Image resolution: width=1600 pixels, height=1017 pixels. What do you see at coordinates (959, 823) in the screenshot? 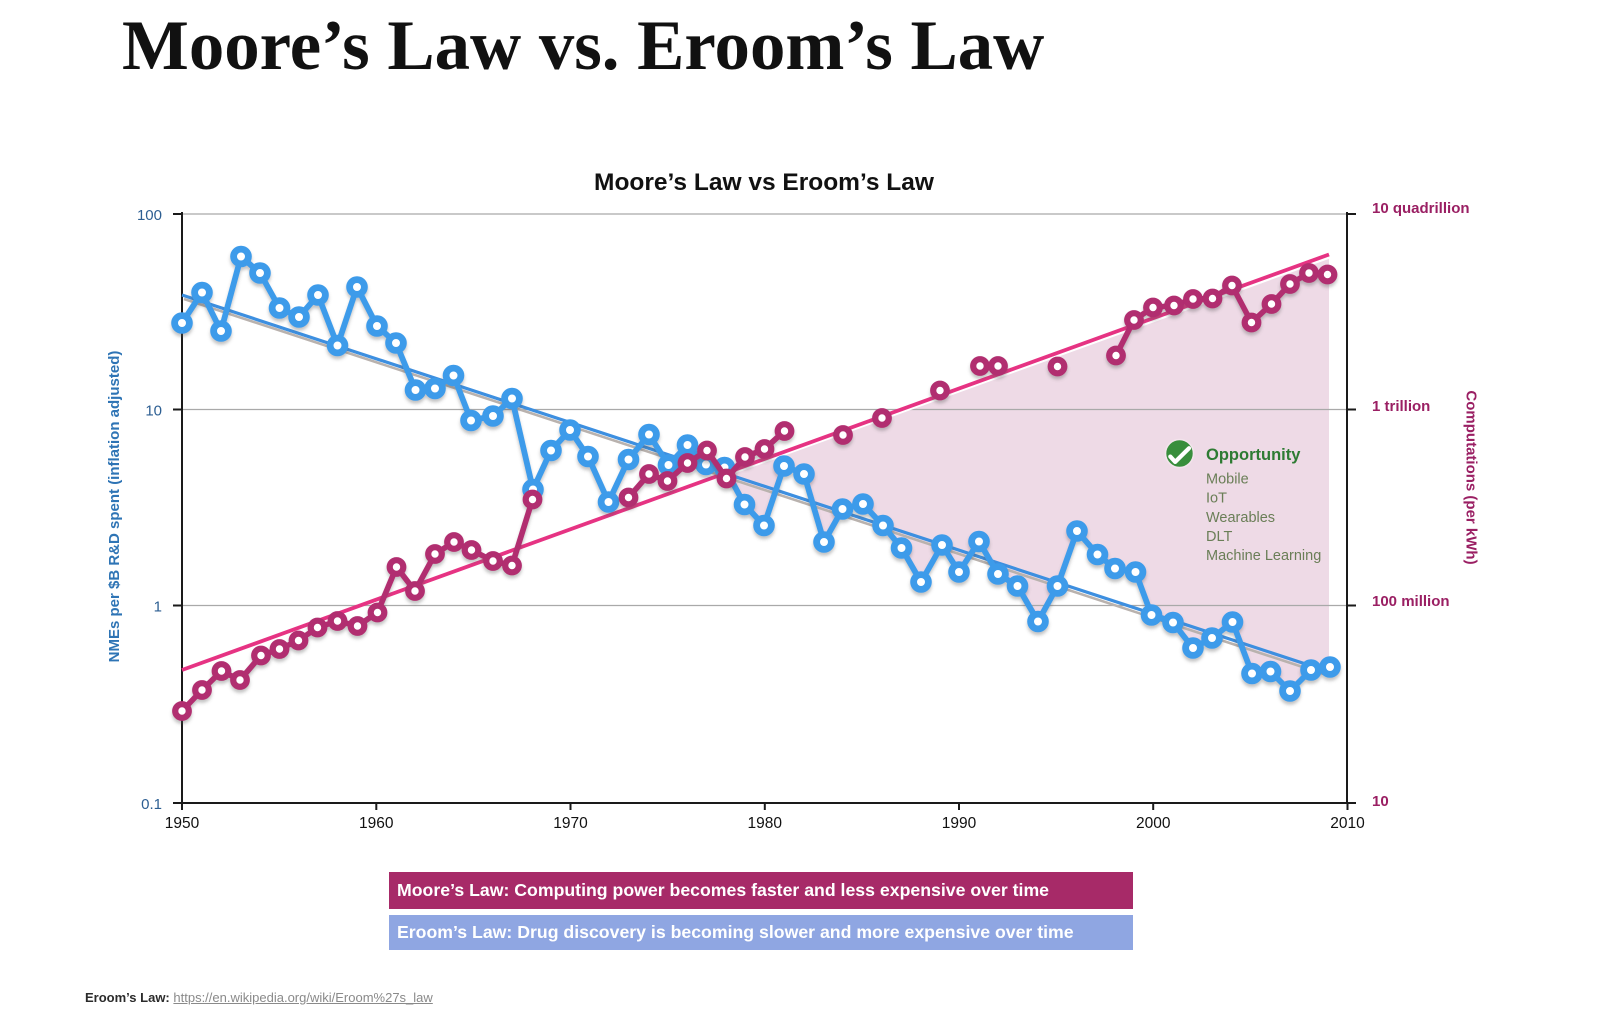
I see `svg-text: 1990` at bounding box center [959, 823].